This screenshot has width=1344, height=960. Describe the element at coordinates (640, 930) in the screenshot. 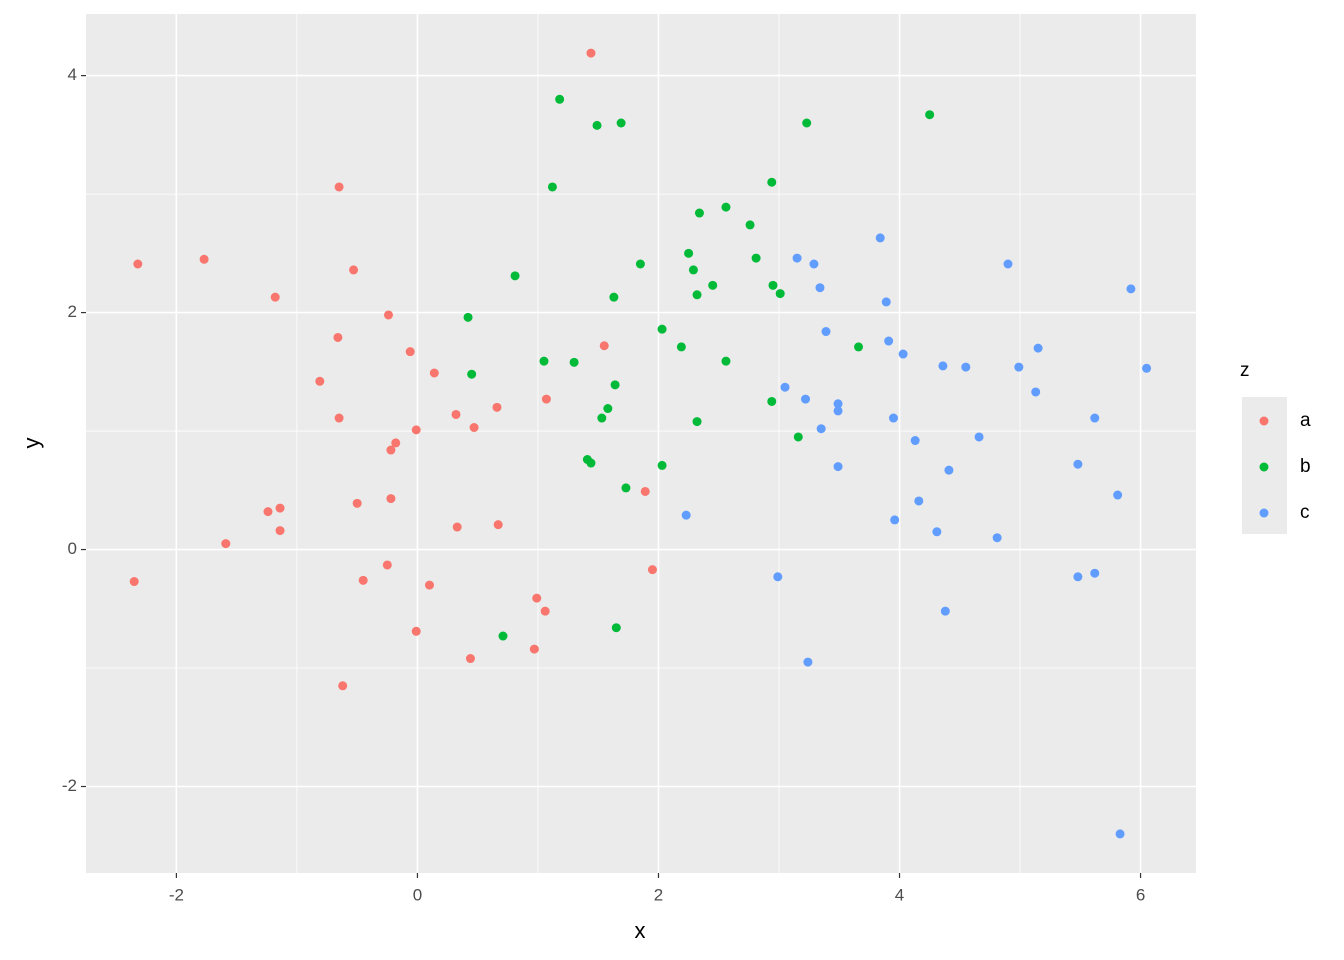

I see `x-axis-title: x` at that location.